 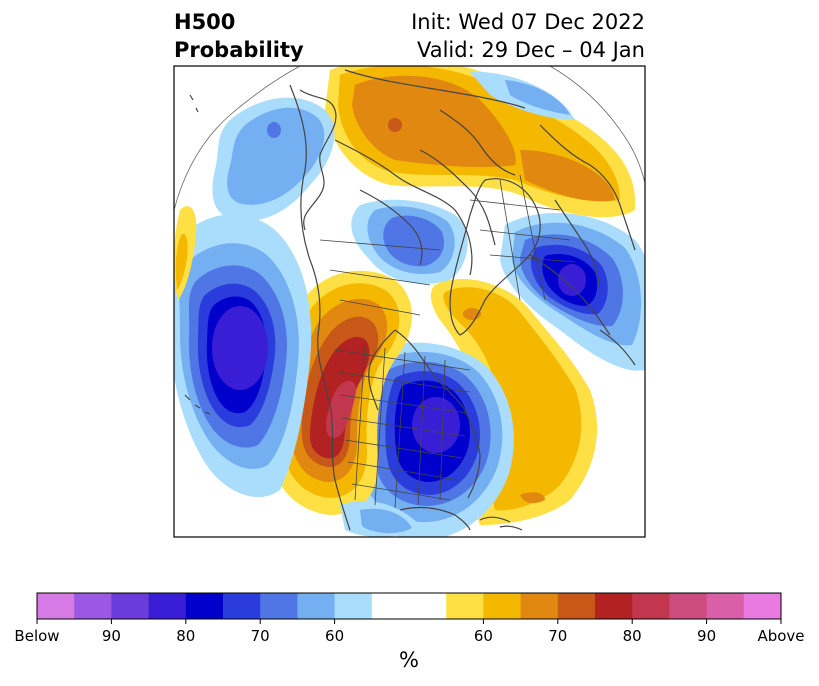 I want to click on title-variable: H500, so click(x=205, y=22).